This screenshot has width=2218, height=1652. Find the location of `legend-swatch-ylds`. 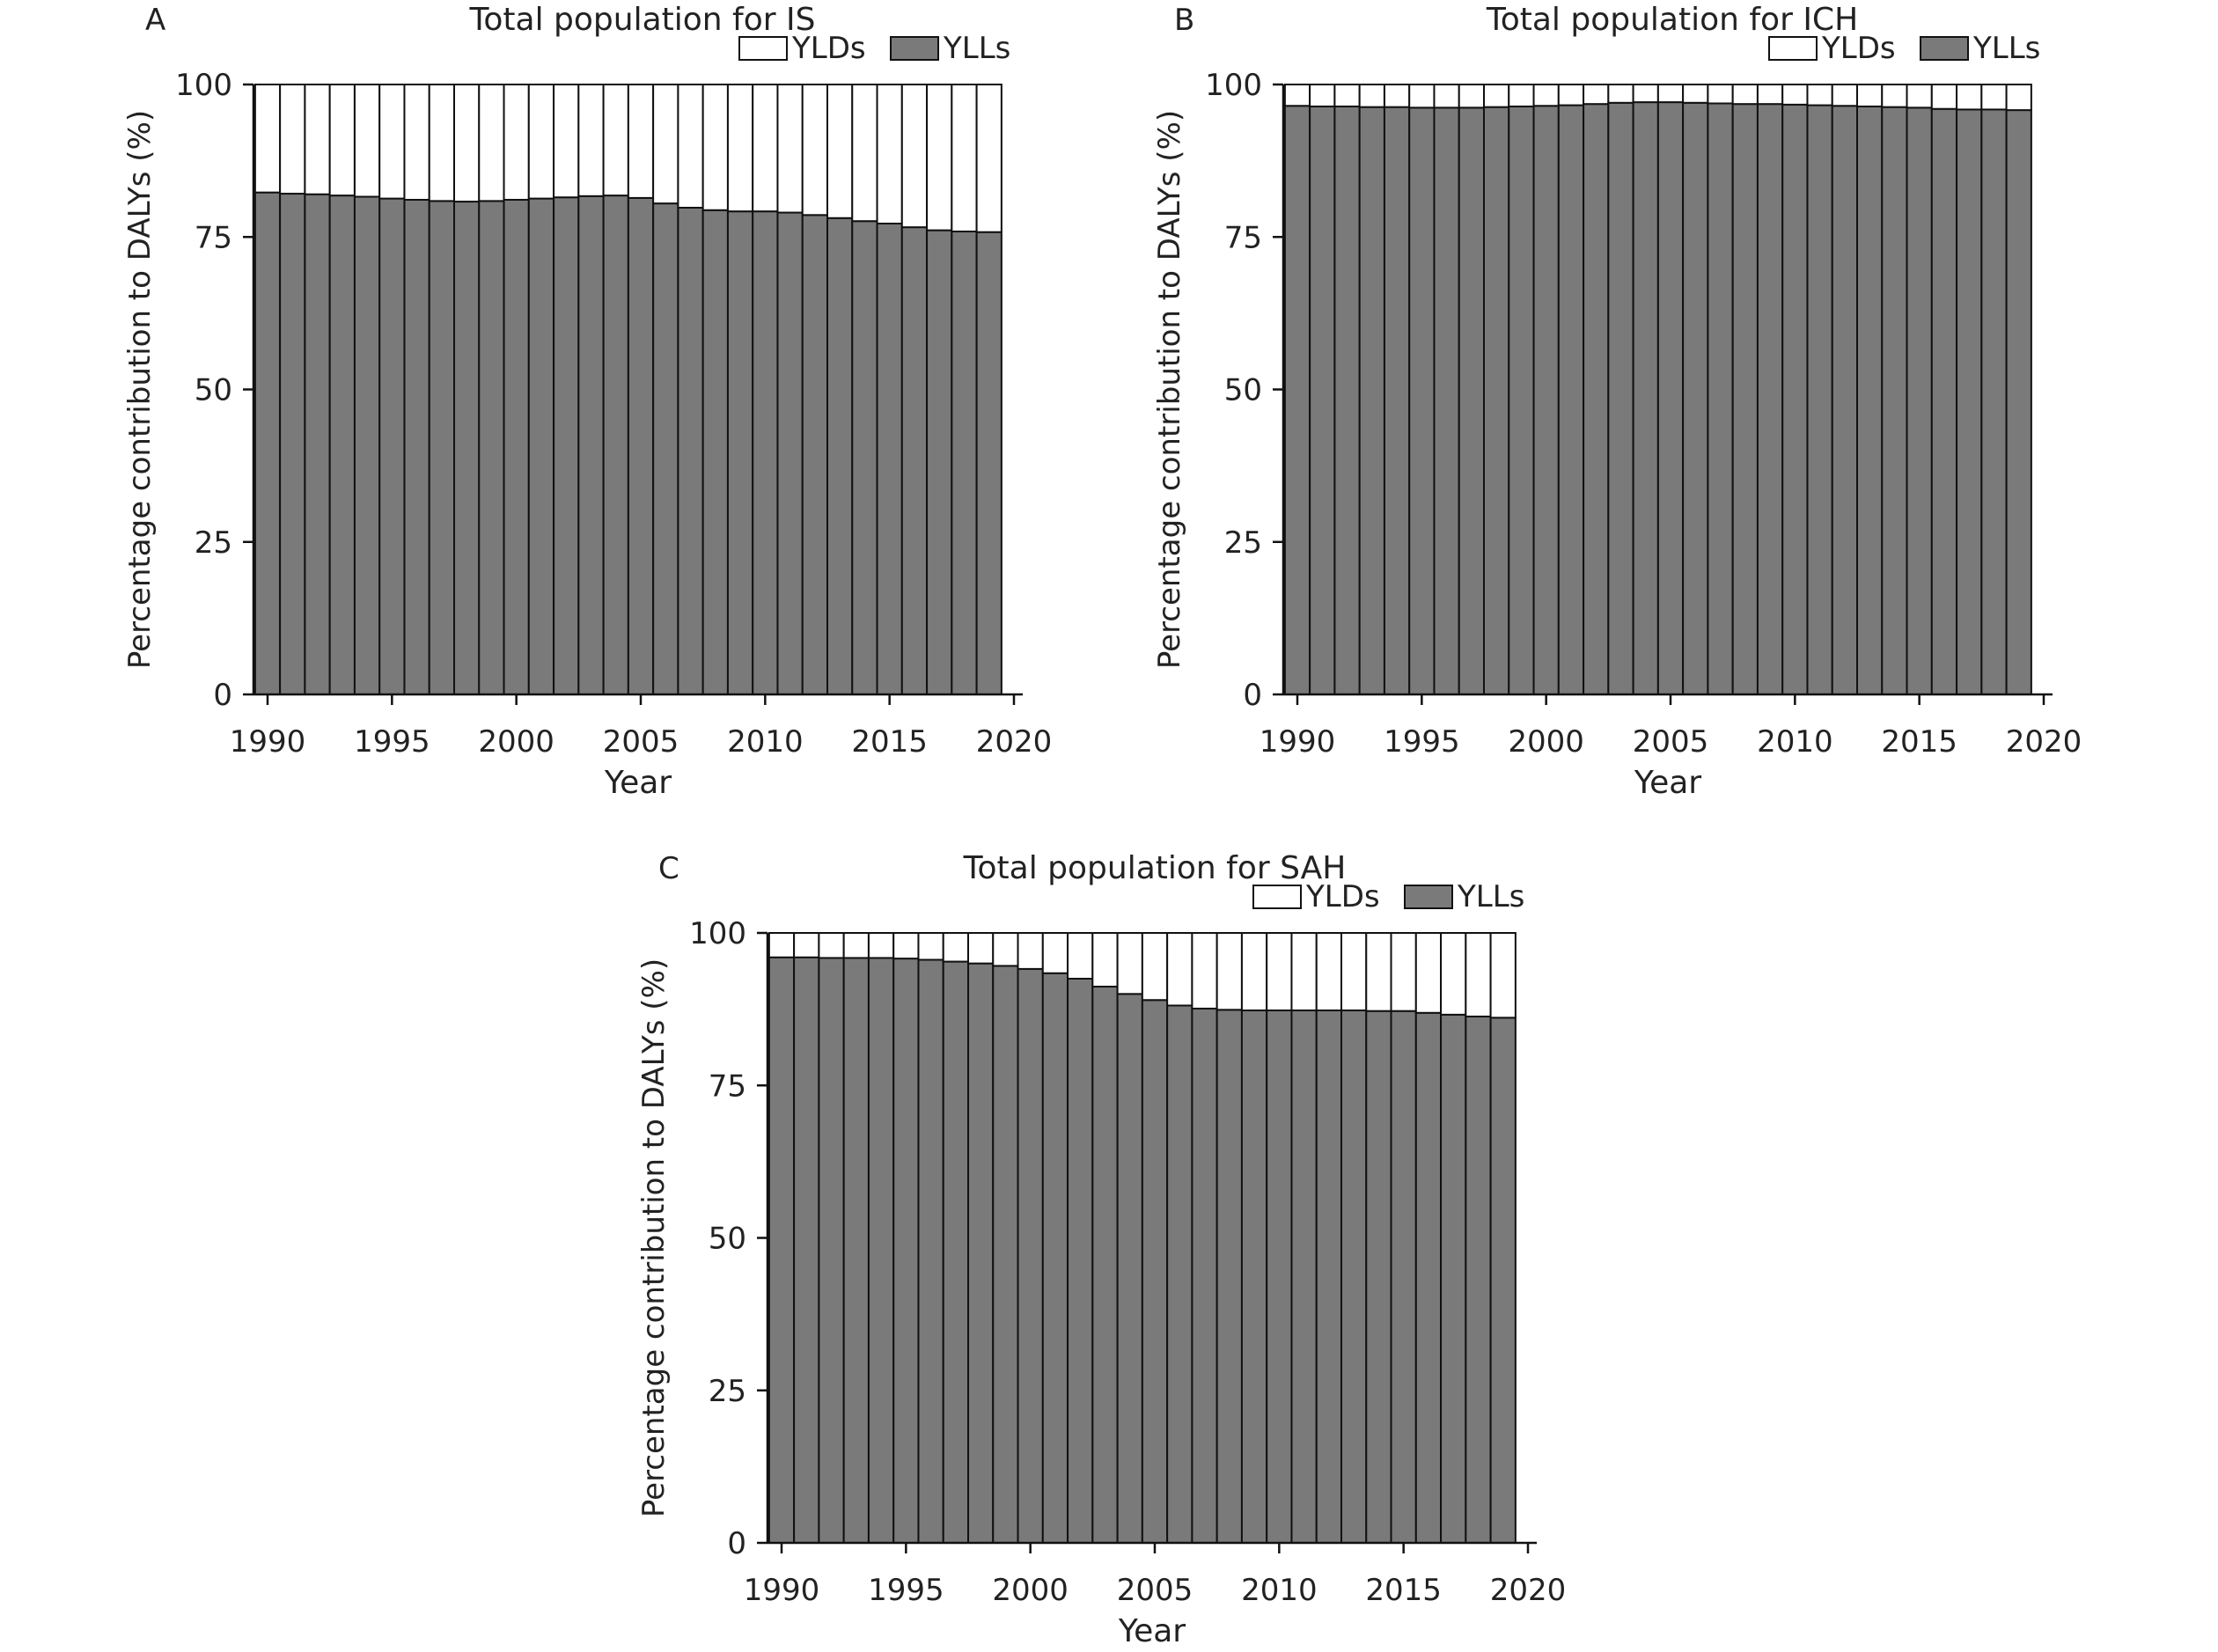

legend-swatch-ylds is located at coordinates (1277, 897).